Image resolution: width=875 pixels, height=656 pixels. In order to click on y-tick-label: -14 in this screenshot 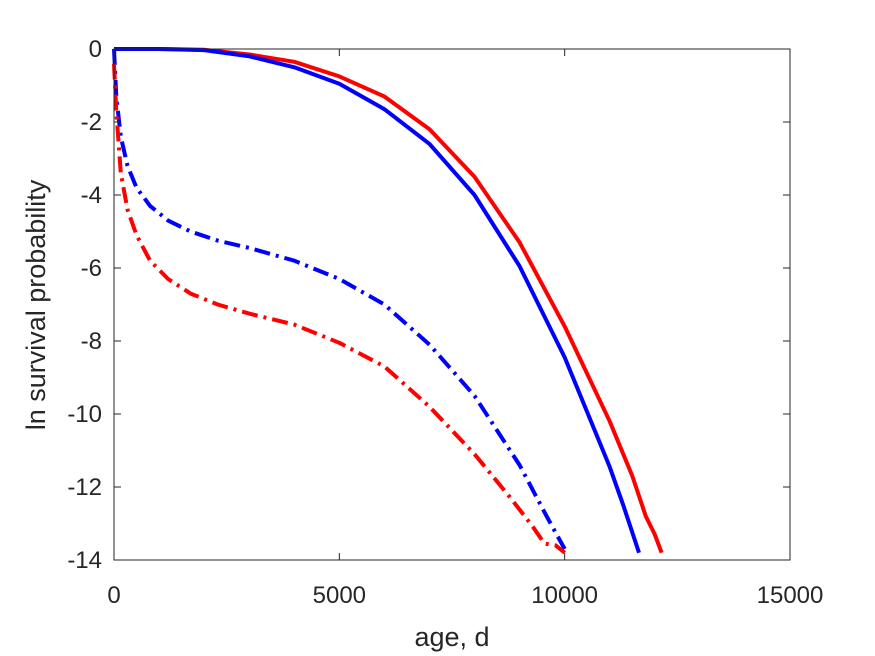, I will do `click(84, 560)`.